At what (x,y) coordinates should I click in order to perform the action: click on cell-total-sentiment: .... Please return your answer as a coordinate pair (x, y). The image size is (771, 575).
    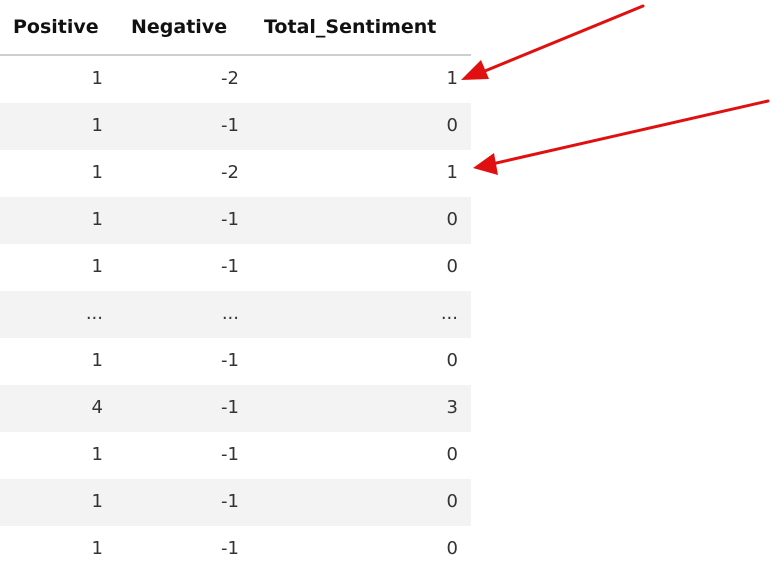
    Looking at the image, I should click on (449, 313).